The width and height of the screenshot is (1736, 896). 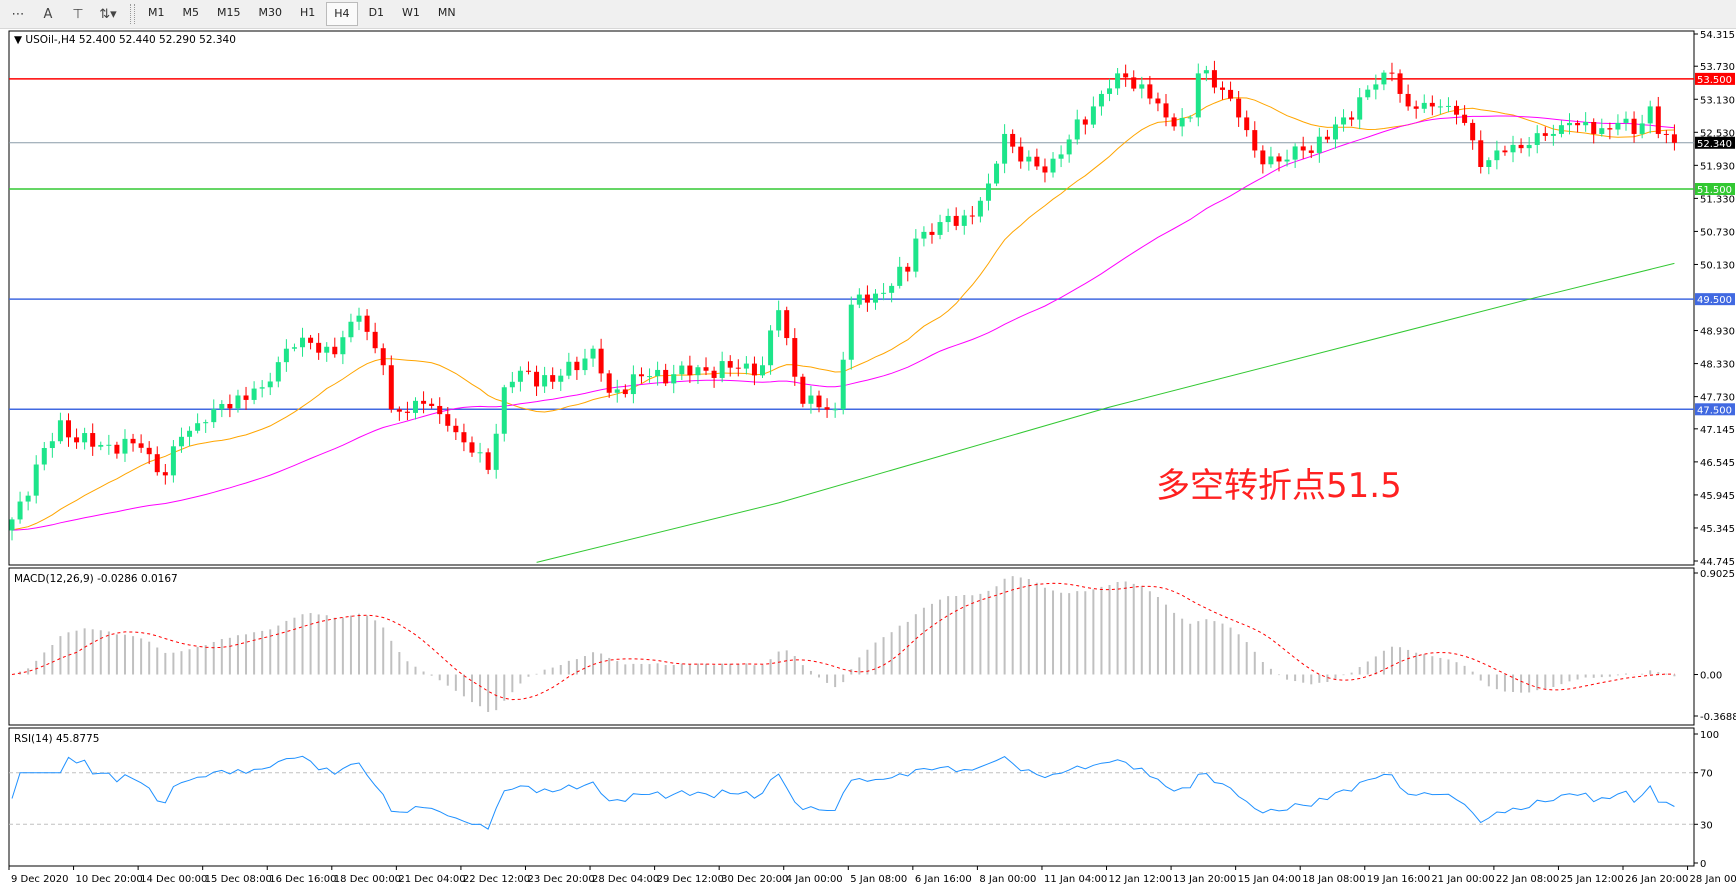 I want to click on time-label: 22 Dec 12:00, so click(x=496, y=879).